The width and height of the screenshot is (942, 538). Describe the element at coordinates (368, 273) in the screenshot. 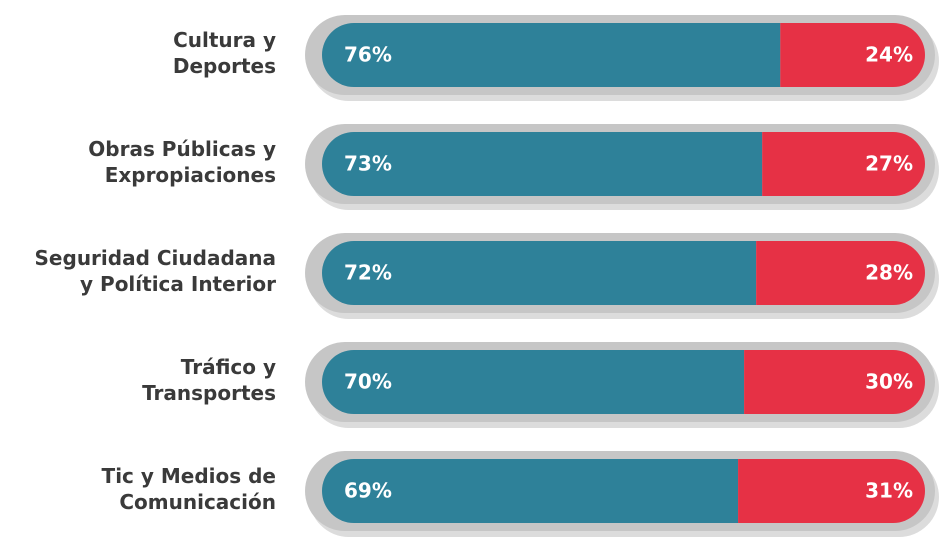

I see `value-label: 72%` at that location.